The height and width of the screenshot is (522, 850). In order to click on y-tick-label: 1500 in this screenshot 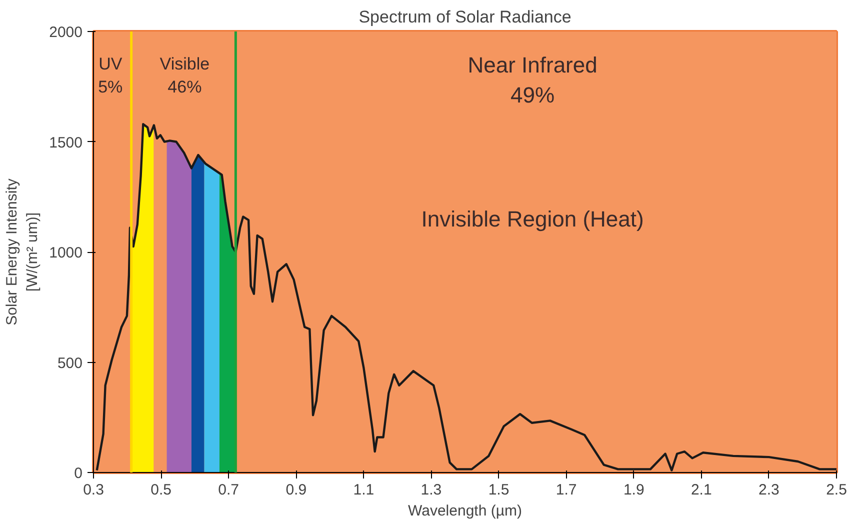, I will do `click(66, 143)`.